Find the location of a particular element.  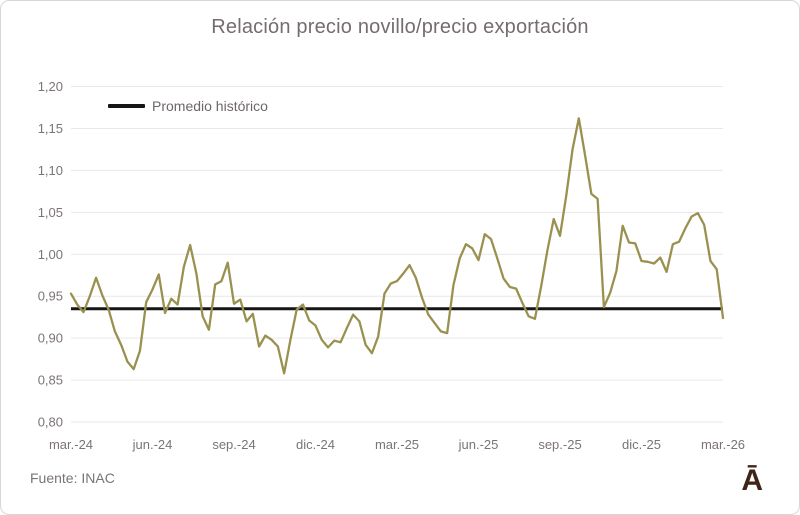

x-tick-label: mar.-25 is located at coordinates (397, 444).